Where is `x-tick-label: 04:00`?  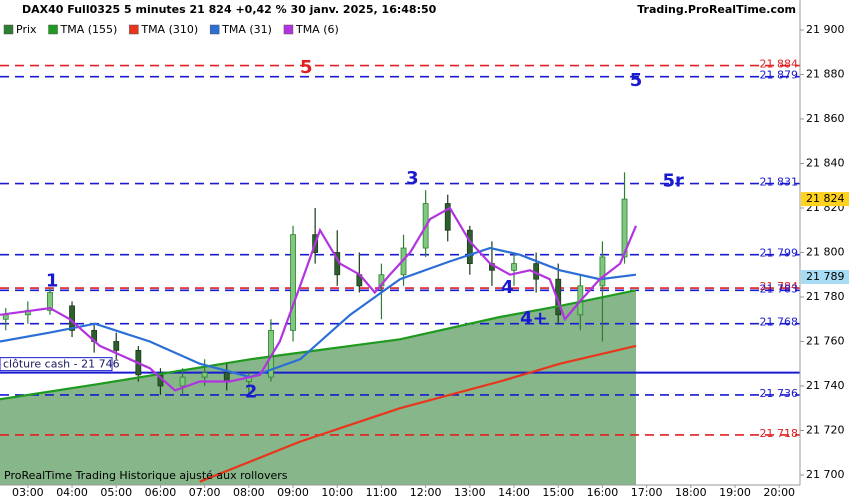 x-tick-label: 04:00 is located at coordinates (72, 492).